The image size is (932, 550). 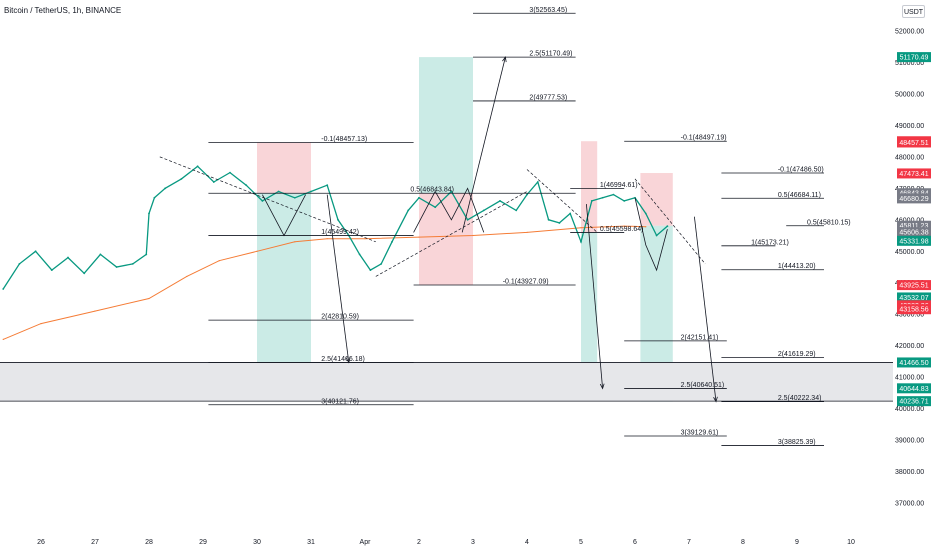 I want to click on y-tick-label: 49000.00, so click(x=909, y=126).